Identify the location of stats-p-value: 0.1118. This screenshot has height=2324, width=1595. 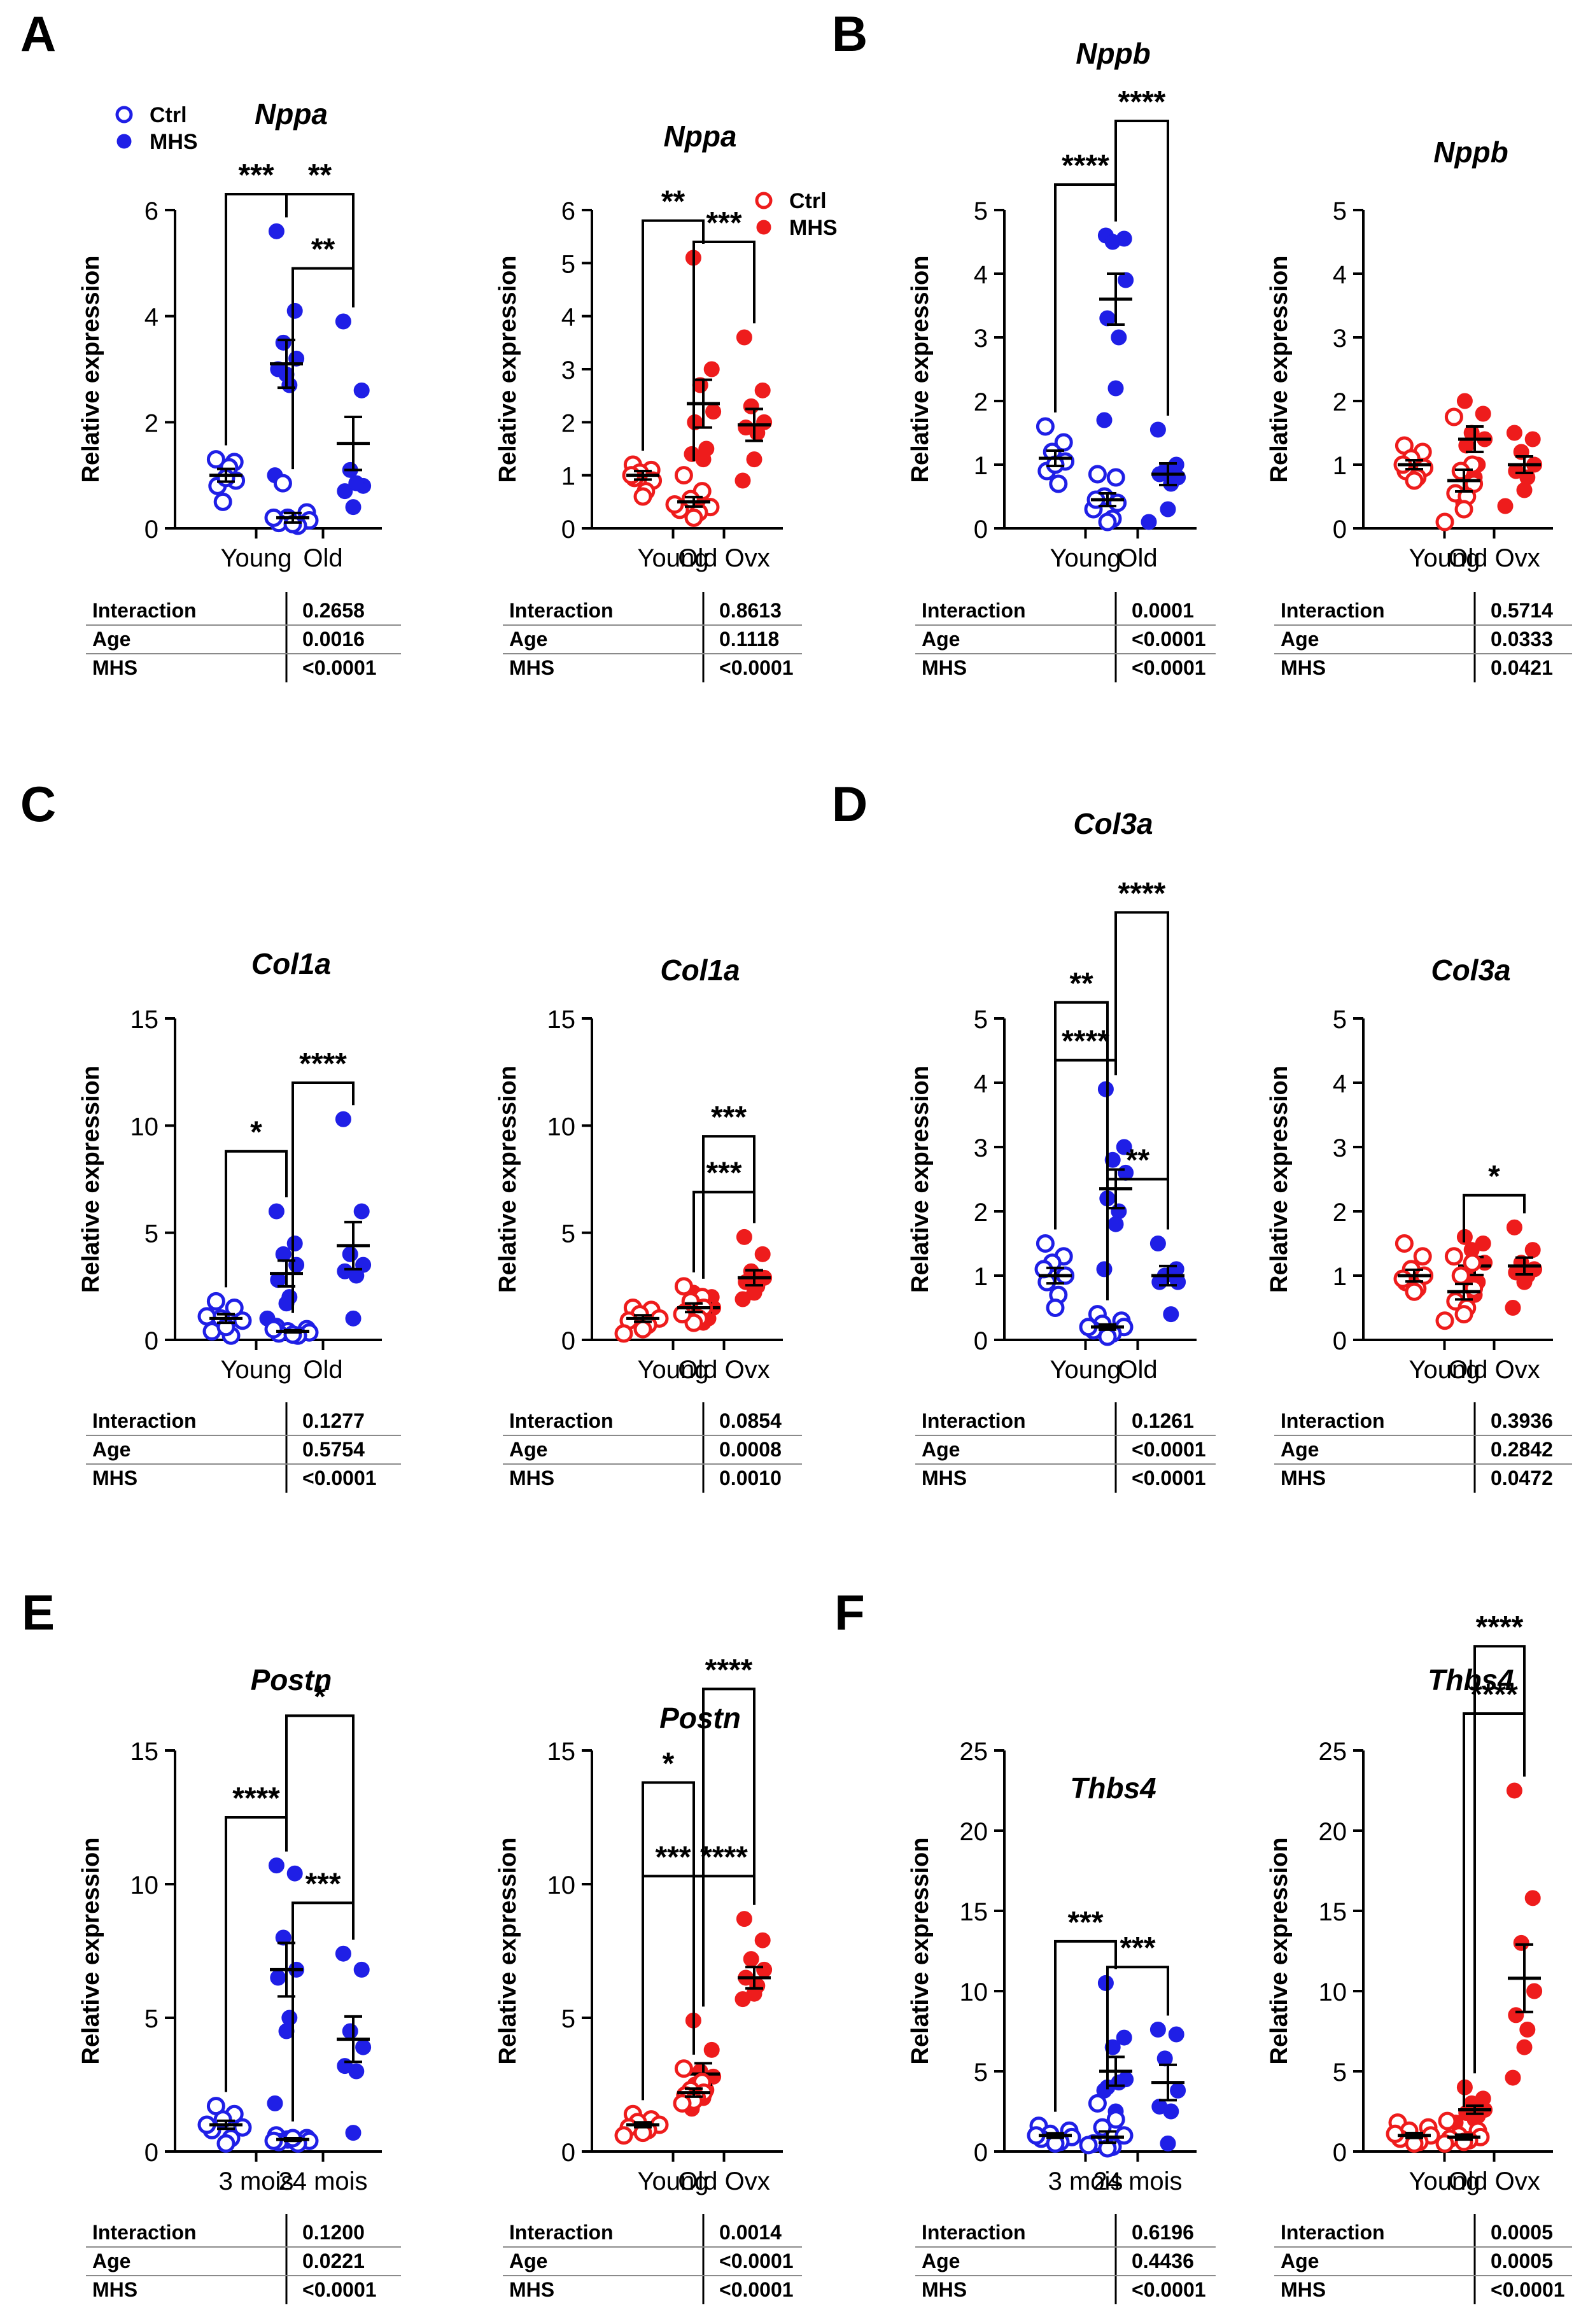
(749, 639).